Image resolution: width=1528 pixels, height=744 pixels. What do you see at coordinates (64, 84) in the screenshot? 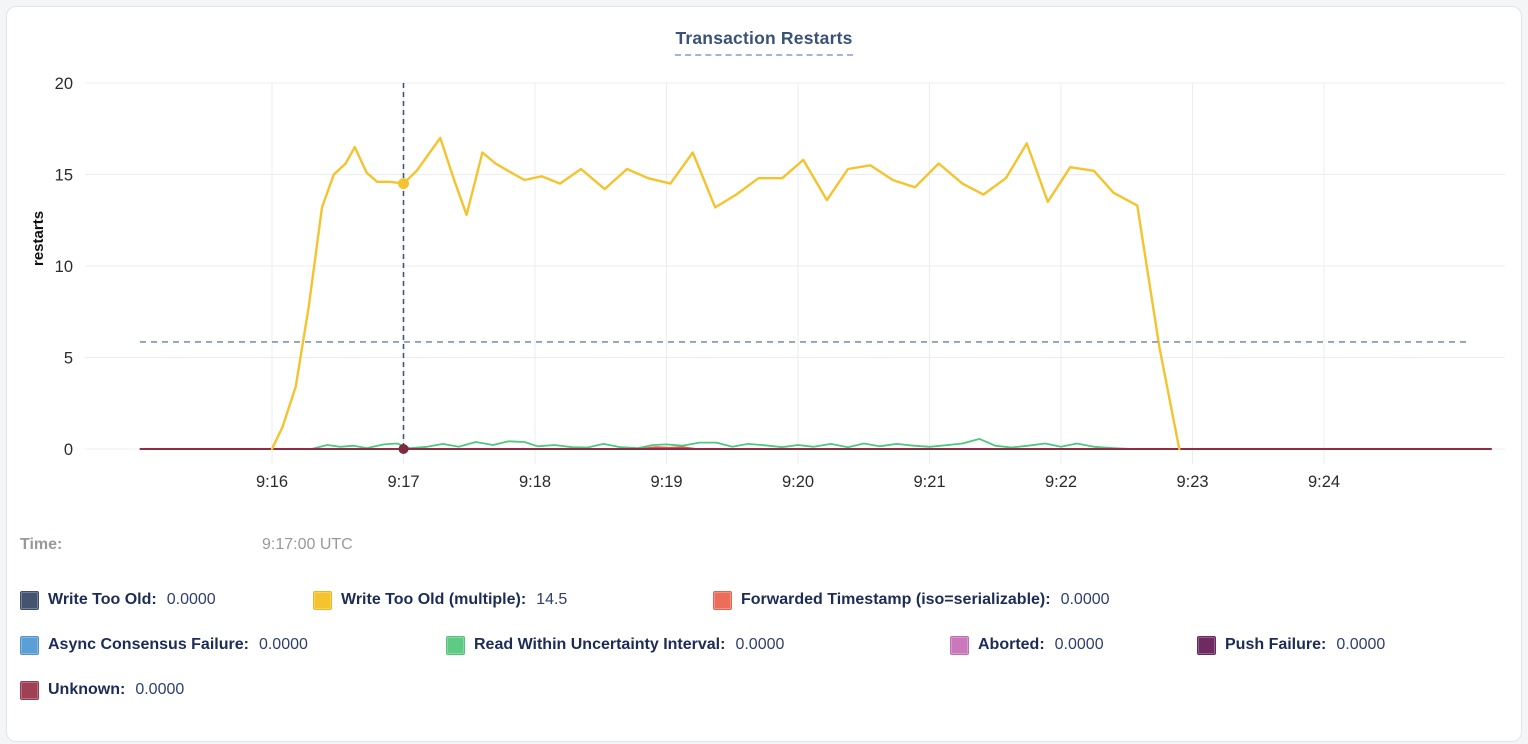
I see `y-tick-label: 20` at bounding box center [64, 84].